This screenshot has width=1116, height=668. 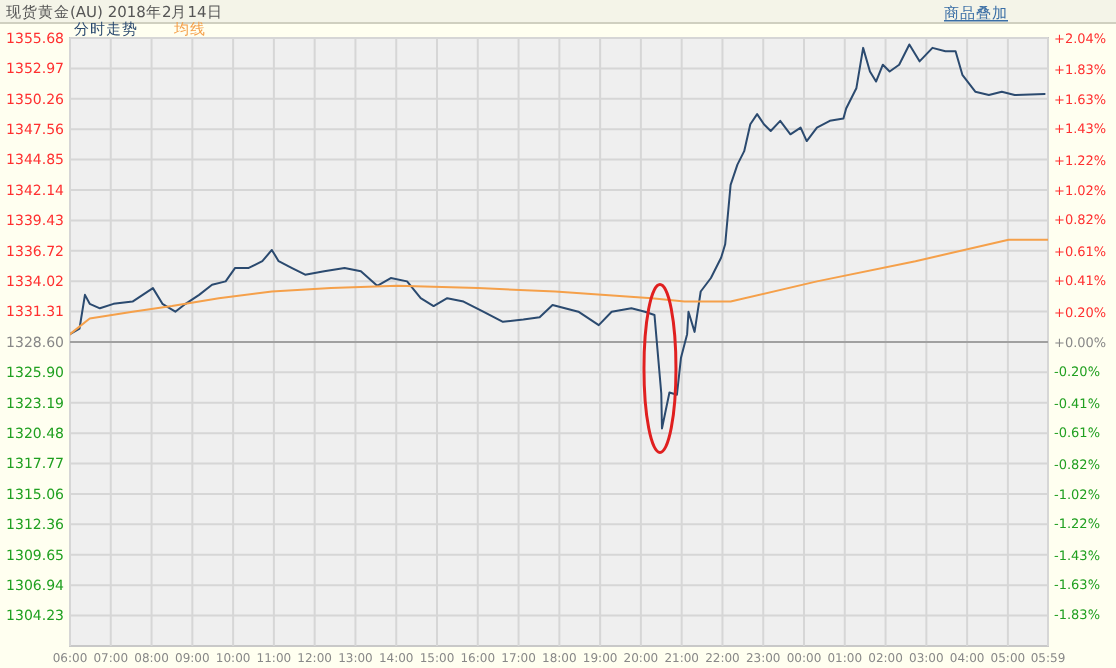 What do you see at coordinates (559, 287) in the screenshot?
I see `line-series` at bounding box center [559, 287].